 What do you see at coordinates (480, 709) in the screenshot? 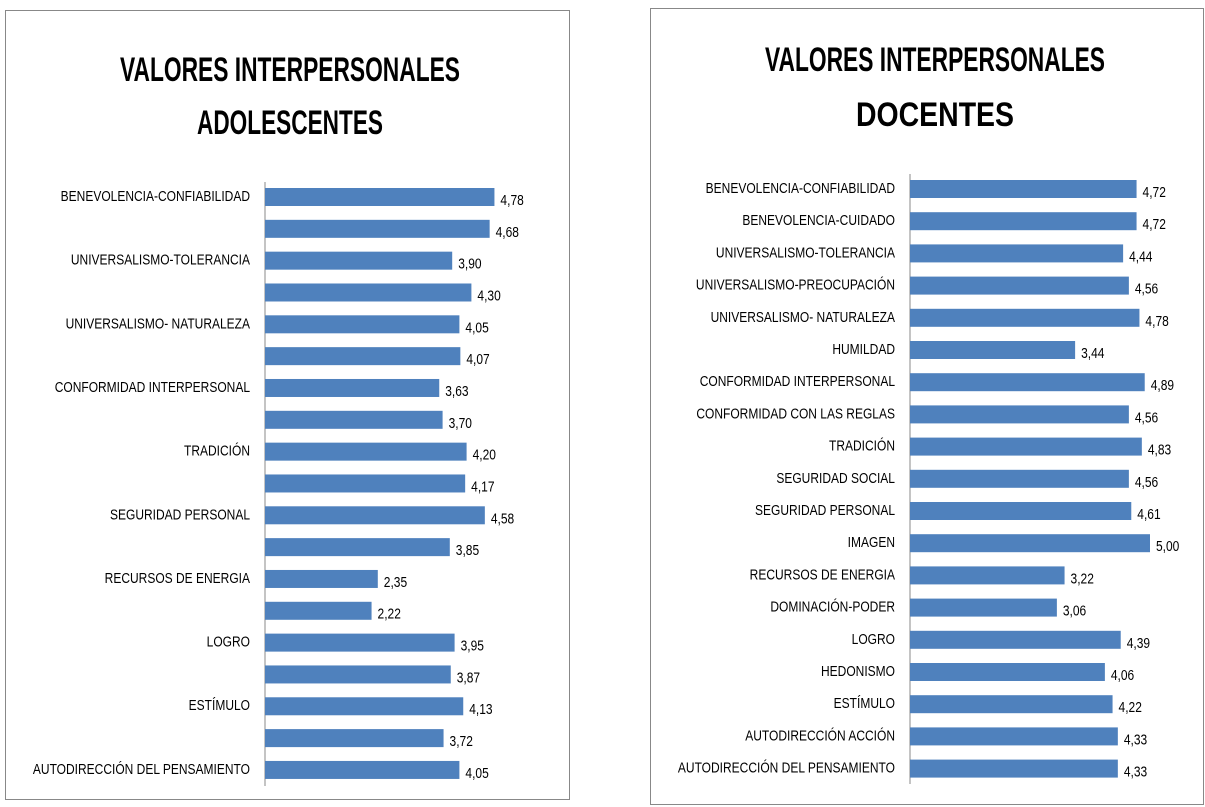
I see `value-label: 4,13` at bounding box center [480, 709].